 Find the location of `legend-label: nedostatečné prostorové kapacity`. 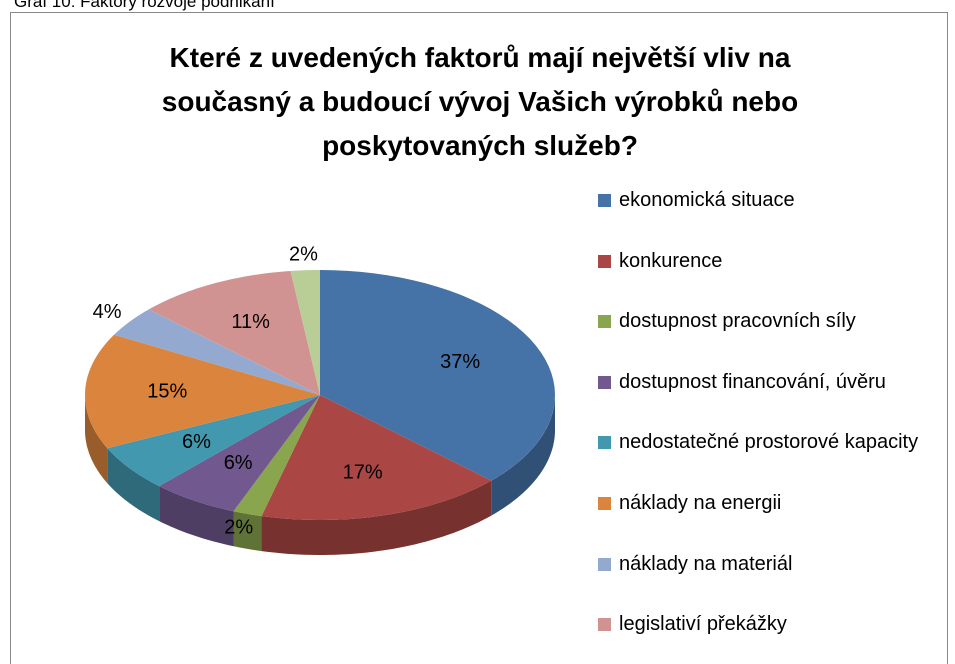

legend-label: nedostatečné prostorové kapacity is located at coordinates (769, 442).